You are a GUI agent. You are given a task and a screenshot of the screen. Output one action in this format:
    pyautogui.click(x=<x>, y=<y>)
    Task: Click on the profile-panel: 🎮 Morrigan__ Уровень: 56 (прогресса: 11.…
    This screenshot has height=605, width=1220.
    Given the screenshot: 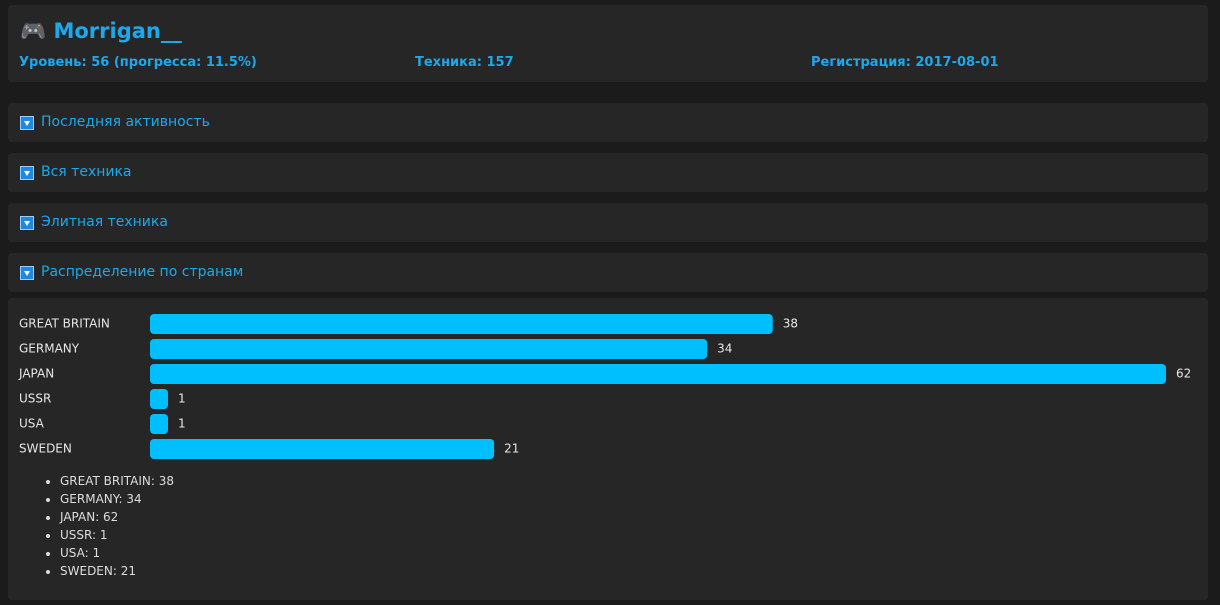 What is the action you would take?
    pyautogui.click(x=608, y=43)
    